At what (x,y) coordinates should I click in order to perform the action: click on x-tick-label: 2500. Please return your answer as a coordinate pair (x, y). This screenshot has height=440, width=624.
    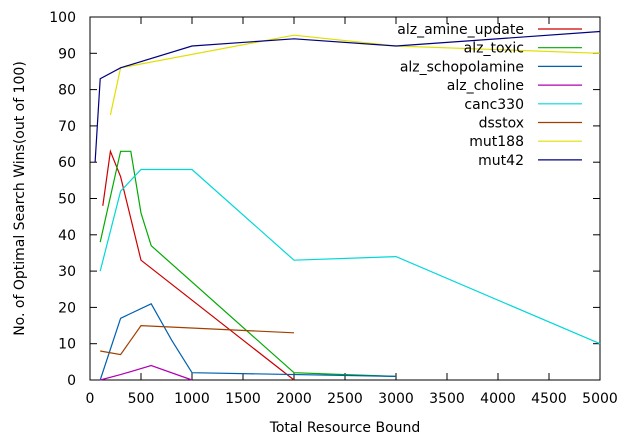
    Looking at the image, I should click on (345, 399).